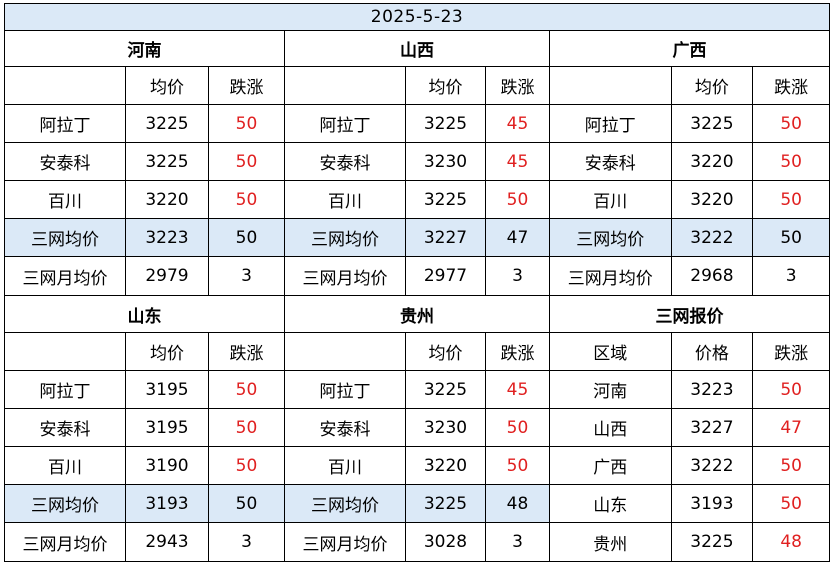 This screenshot has width=835, height=565. I want to click on price-cell: 2943, so click(166, 542).